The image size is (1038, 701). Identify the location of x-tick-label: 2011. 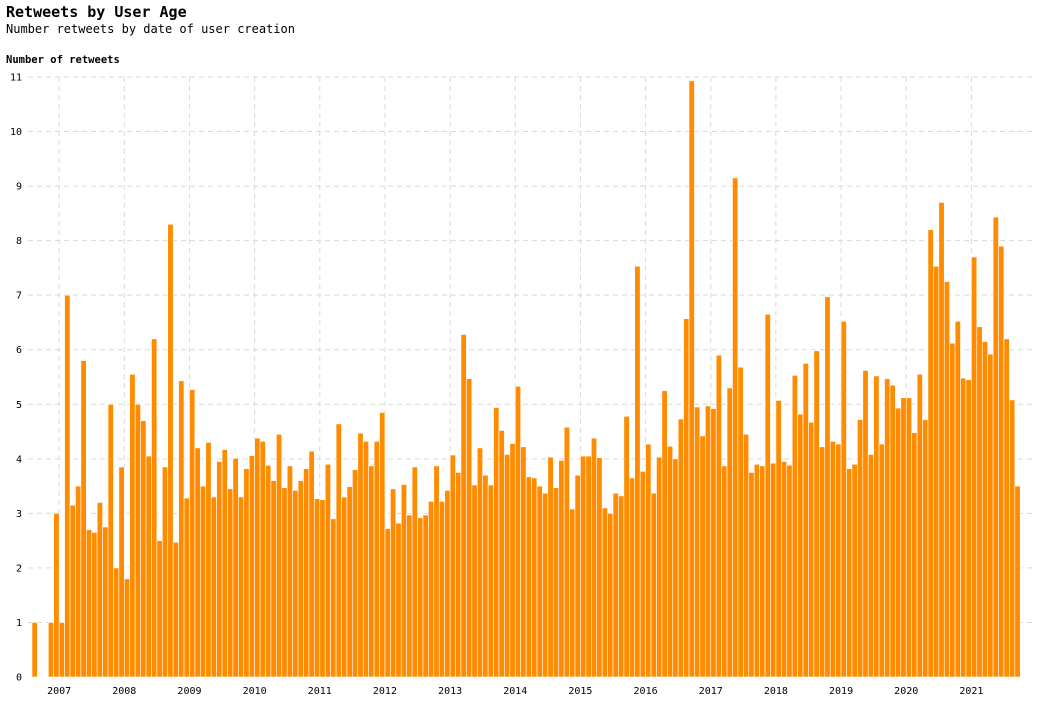
(320, 691).